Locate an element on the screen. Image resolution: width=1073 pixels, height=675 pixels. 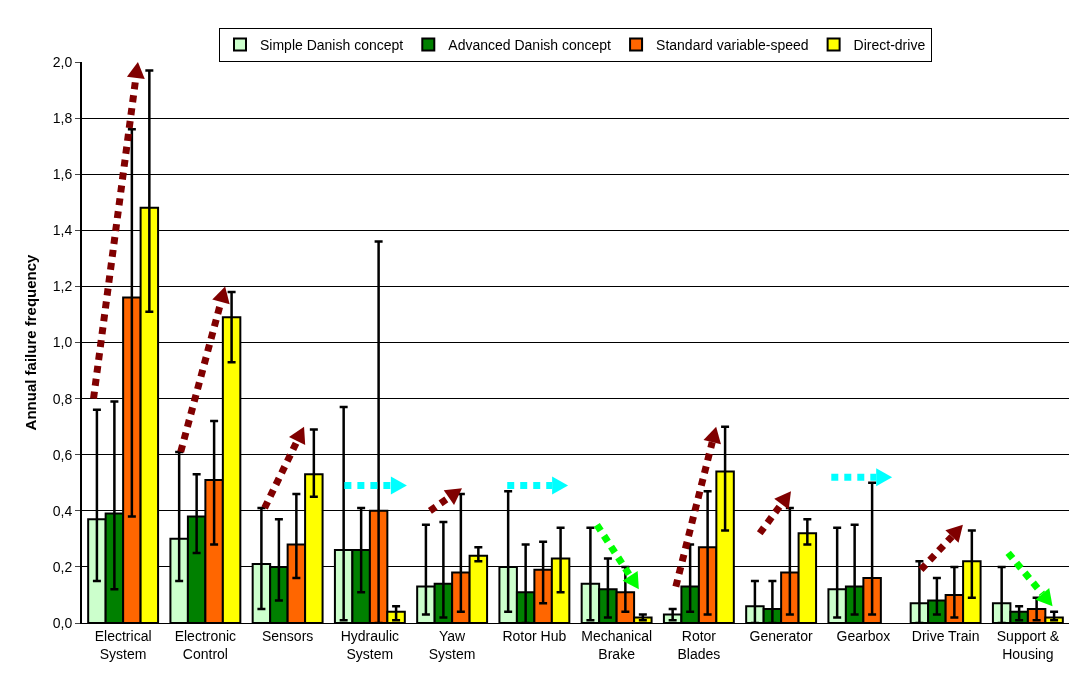
y-tick-label: 0,6 is located at coordinates (62, 454).